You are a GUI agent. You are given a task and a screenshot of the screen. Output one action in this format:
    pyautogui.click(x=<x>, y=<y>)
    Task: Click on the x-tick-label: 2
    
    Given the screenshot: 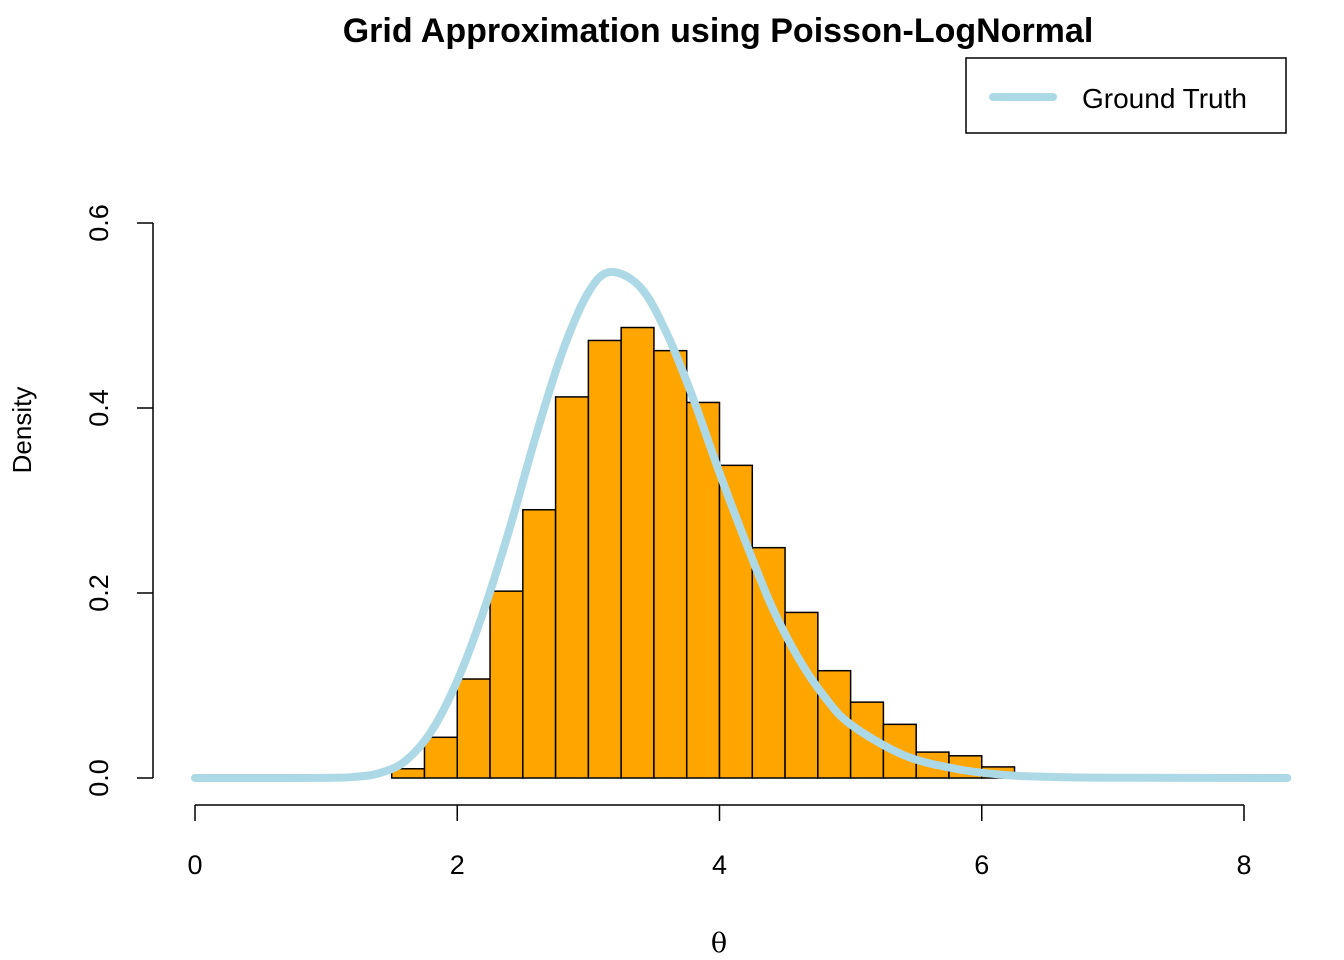 What is the action you would take?
    pyautogui.click(x=457, y=865)
    